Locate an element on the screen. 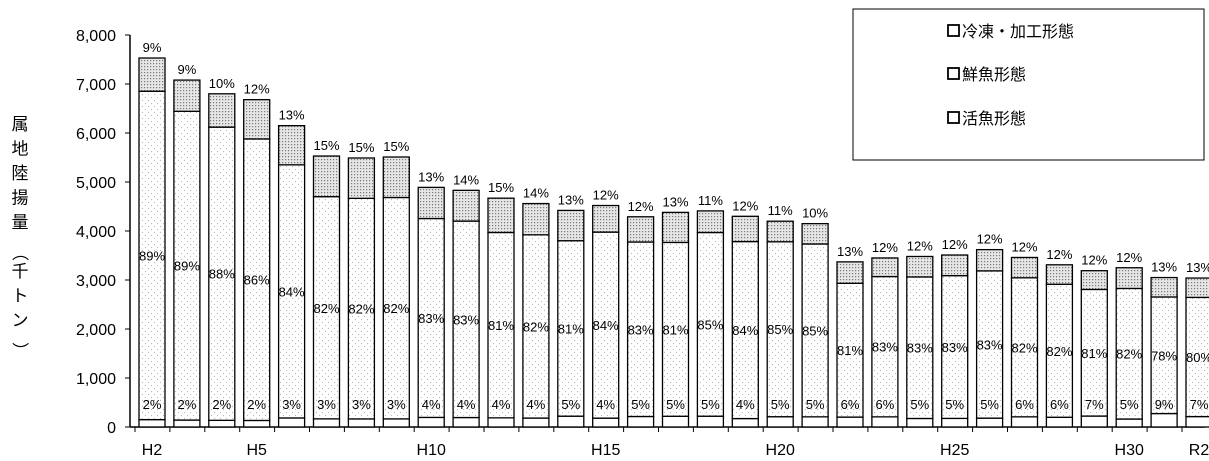  y-axis-title-char: 陸 is located at coordinates (20, 174).